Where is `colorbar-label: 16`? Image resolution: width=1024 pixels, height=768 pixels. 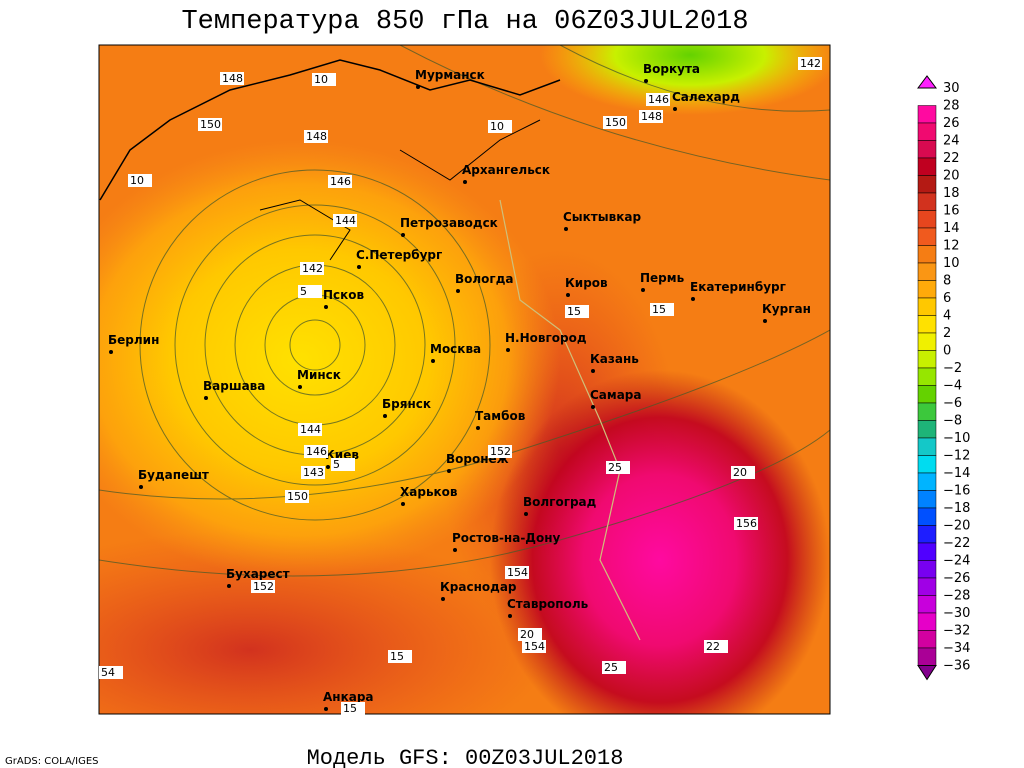 colorbar-label: 16 is located at coordinates (951, 211).